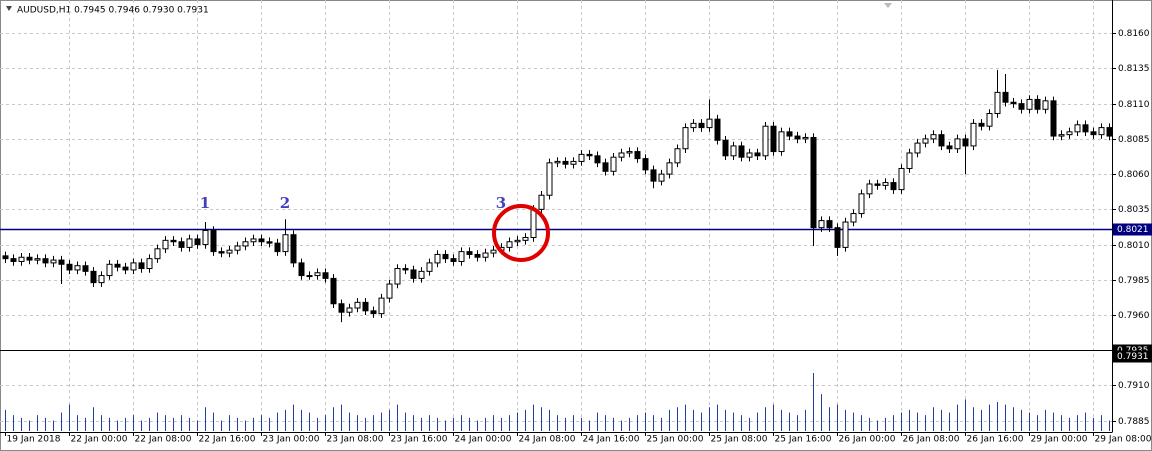  Describe the element at coordinates (99, 440) in the screenshot. I see `x-tick-label: 22 Jan 00:00` at that location.